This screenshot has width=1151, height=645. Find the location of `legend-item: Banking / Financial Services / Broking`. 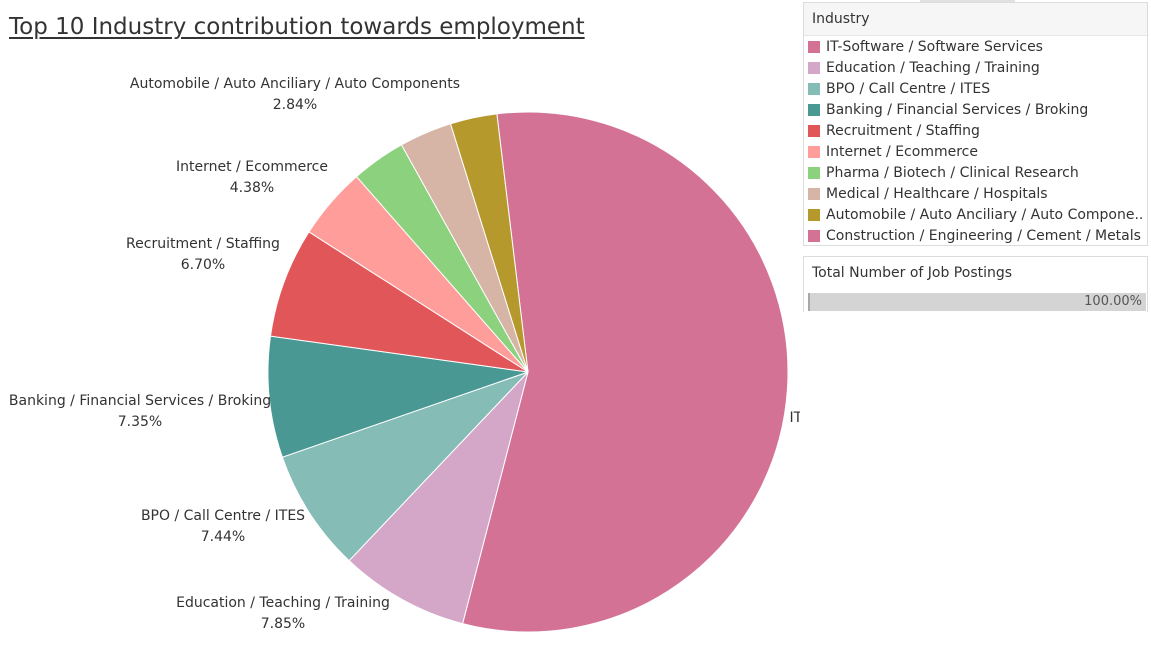

legend-item: Banking / Financial Services / Broking is located at coordinates (975, 109).